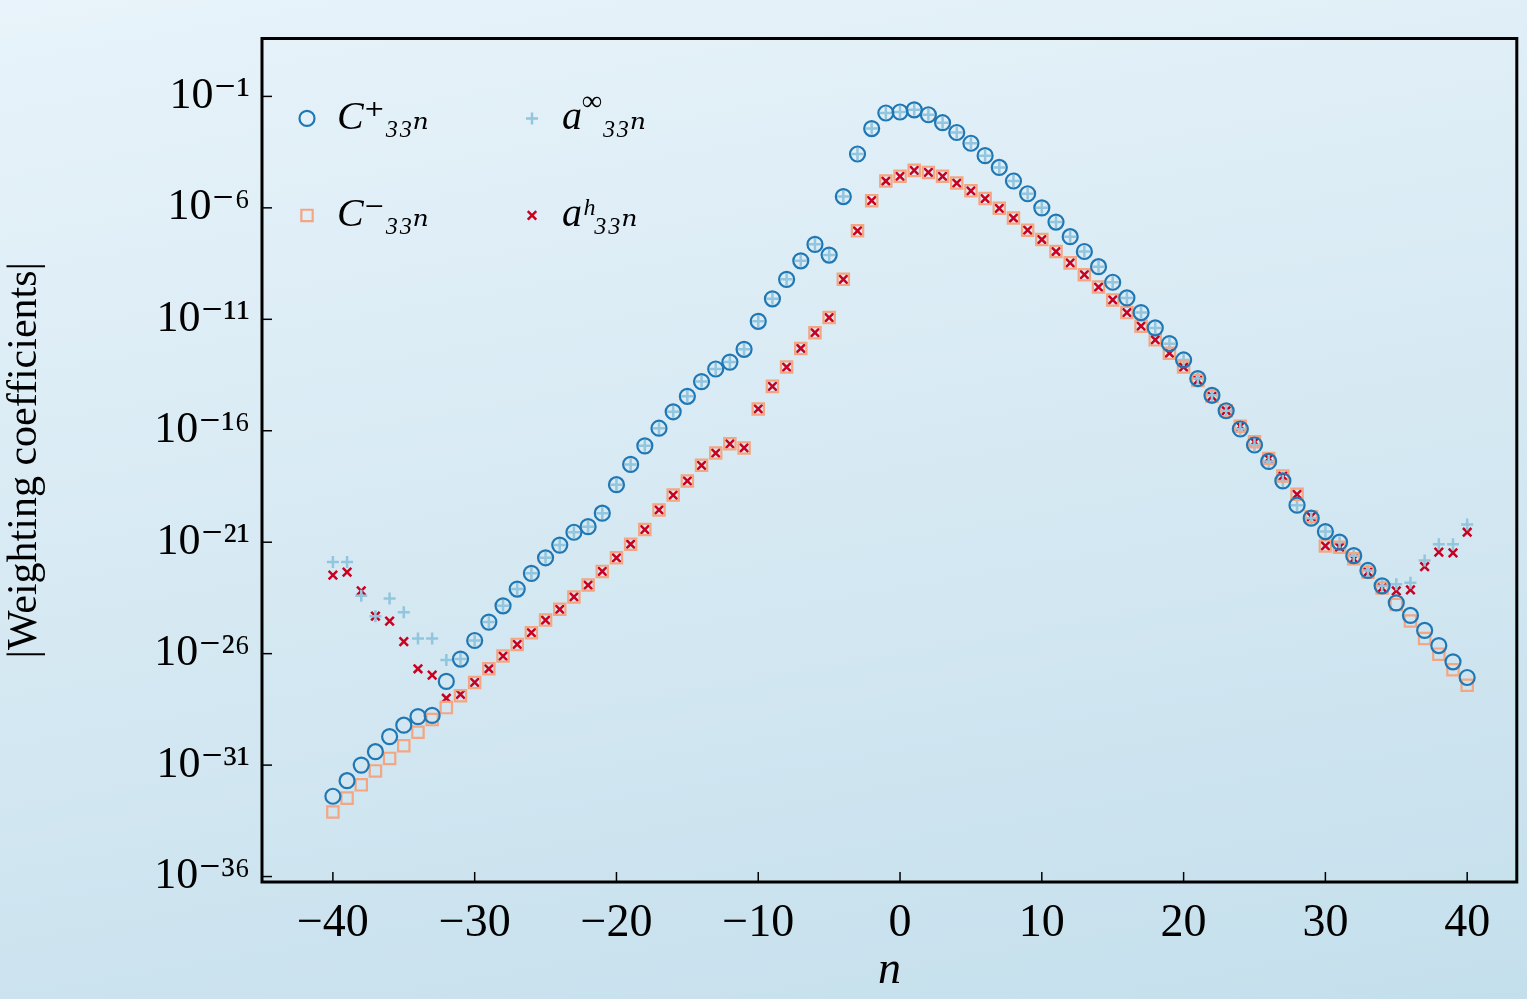 The image size is (1527, 999). I want to click on y-tick-label: 10⁻⁶, so click(208, 205).